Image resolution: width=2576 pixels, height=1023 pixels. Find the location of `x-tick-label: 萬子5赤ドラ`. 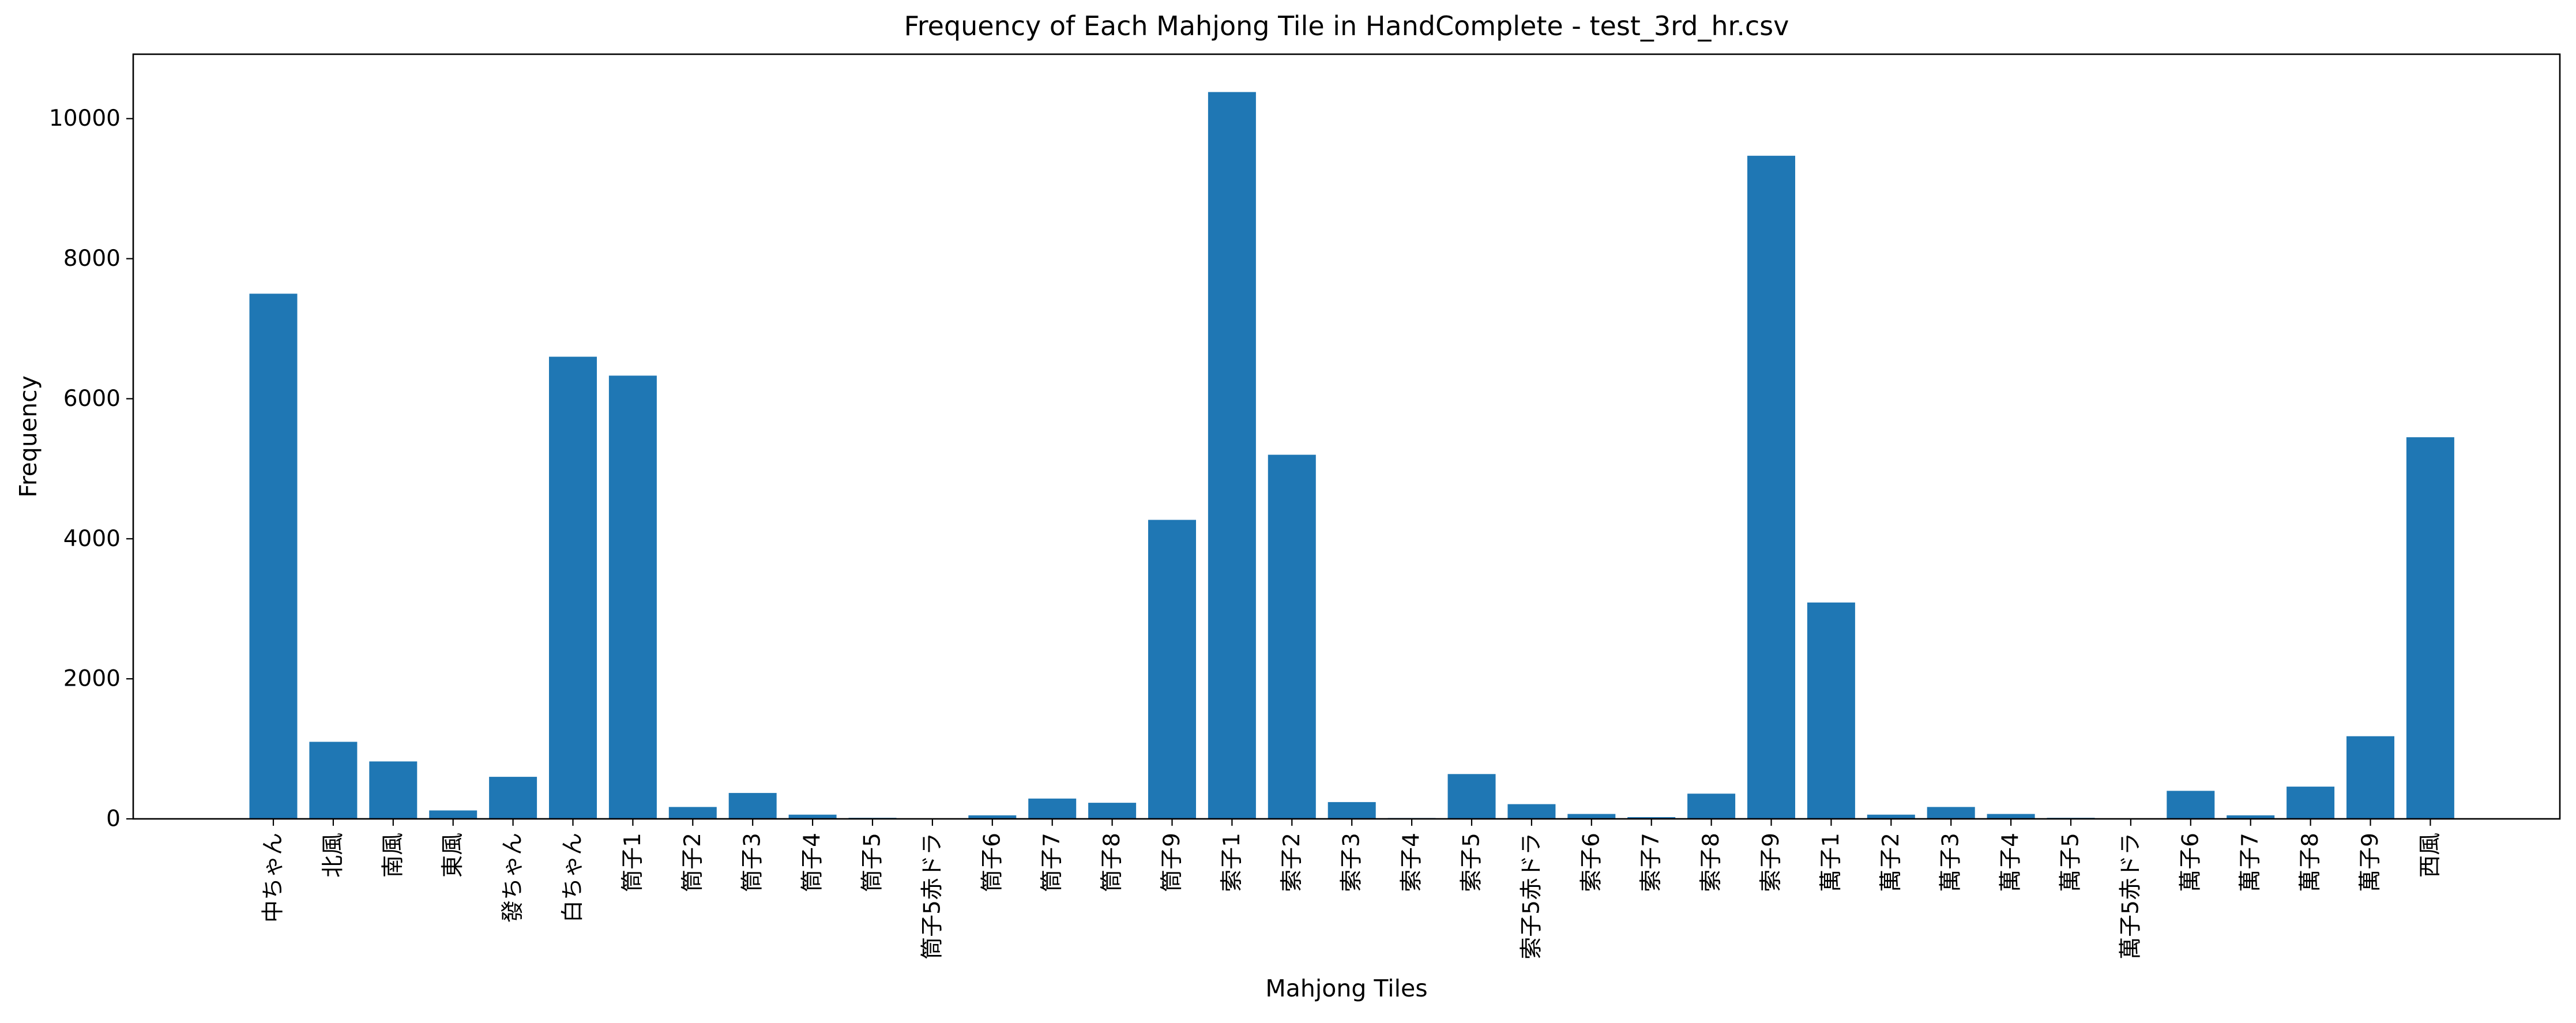

x-tick-label: 萬子5赤ドラ is located at coordinates (2130, 897).